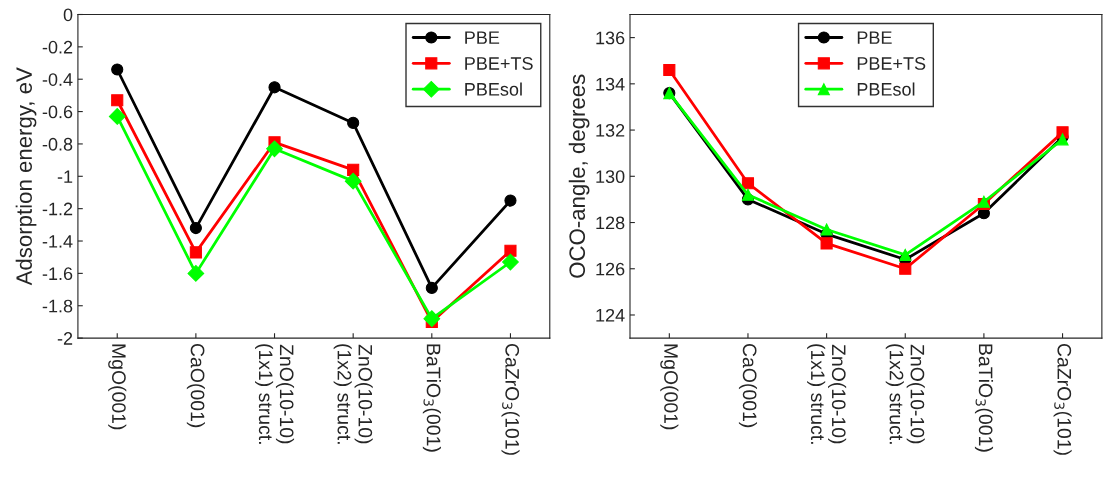  I want to click on y-tick-label: -0.8, so click(57, 144).